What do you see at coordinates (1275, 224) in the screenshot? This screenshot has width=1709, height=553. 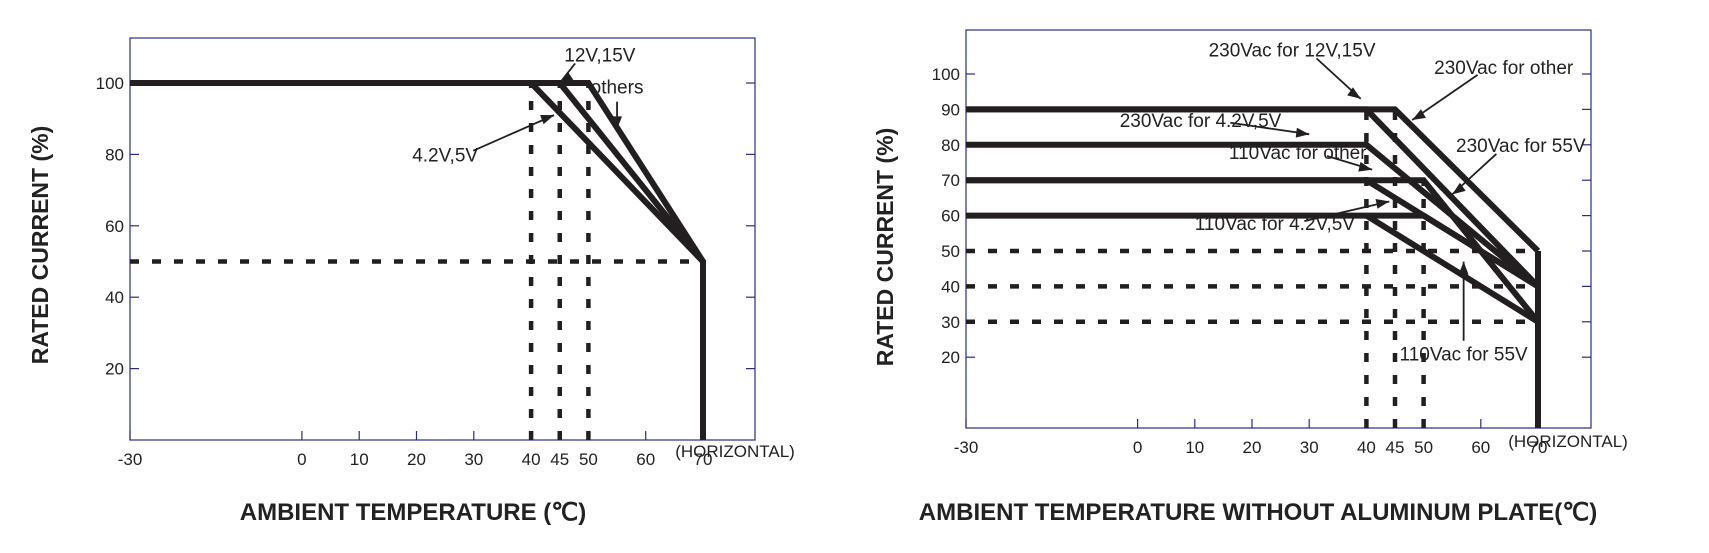 I see `annotation-label-110vac-for-4-2v-5v: 110Vac for 4.2V,5V` at bounding box center [1275, 224].